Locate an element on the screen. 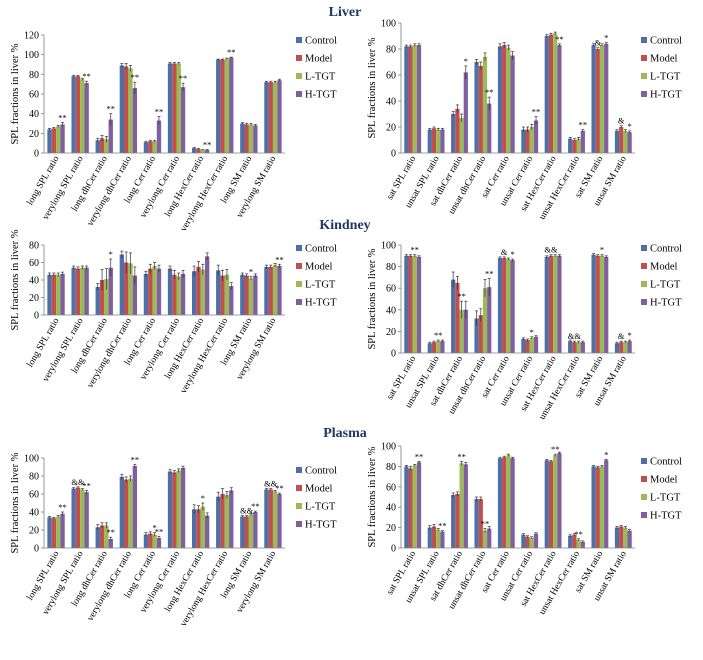 The image size is (703, 660). panel2-legend-label: Control is located at coordinates (666, 41).